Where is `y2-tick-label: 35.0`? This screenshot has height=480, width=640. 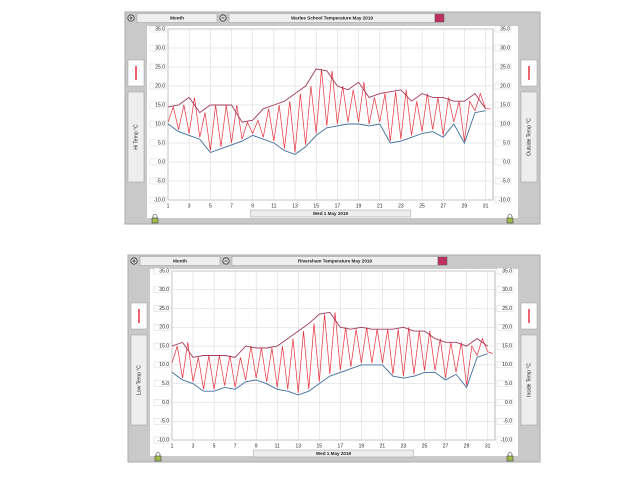 y2-tick-label: 35.0 is located at coordinates (505, 29).